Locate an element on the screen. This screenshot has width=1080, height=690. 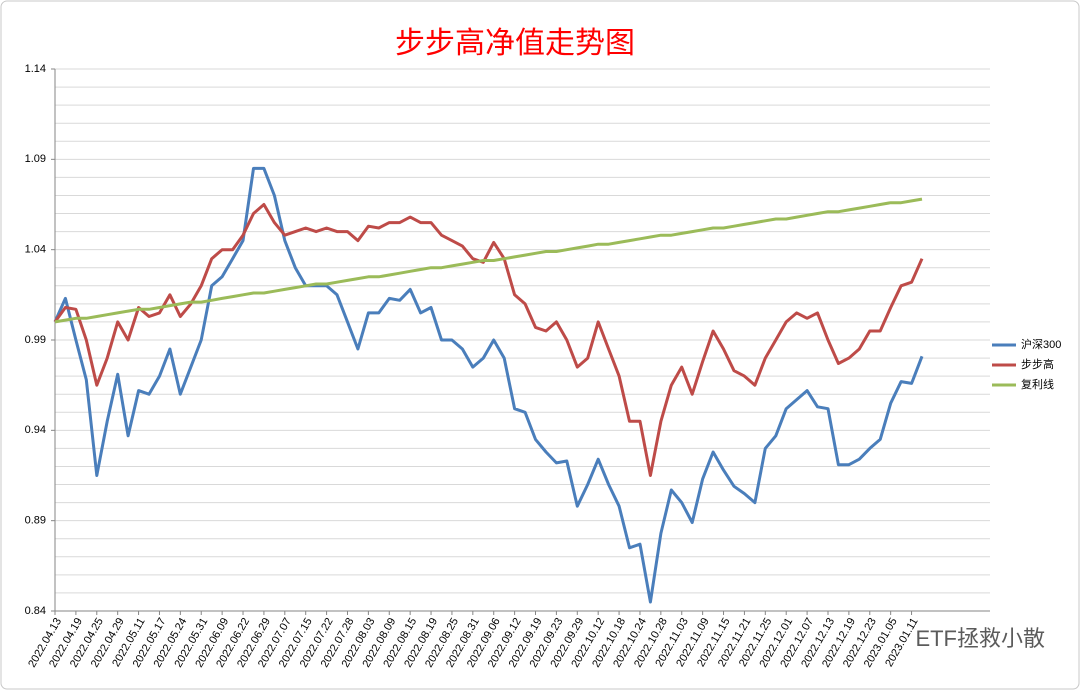
chart-title: 步步高净值走势图 is located at coordinates (515, 43).